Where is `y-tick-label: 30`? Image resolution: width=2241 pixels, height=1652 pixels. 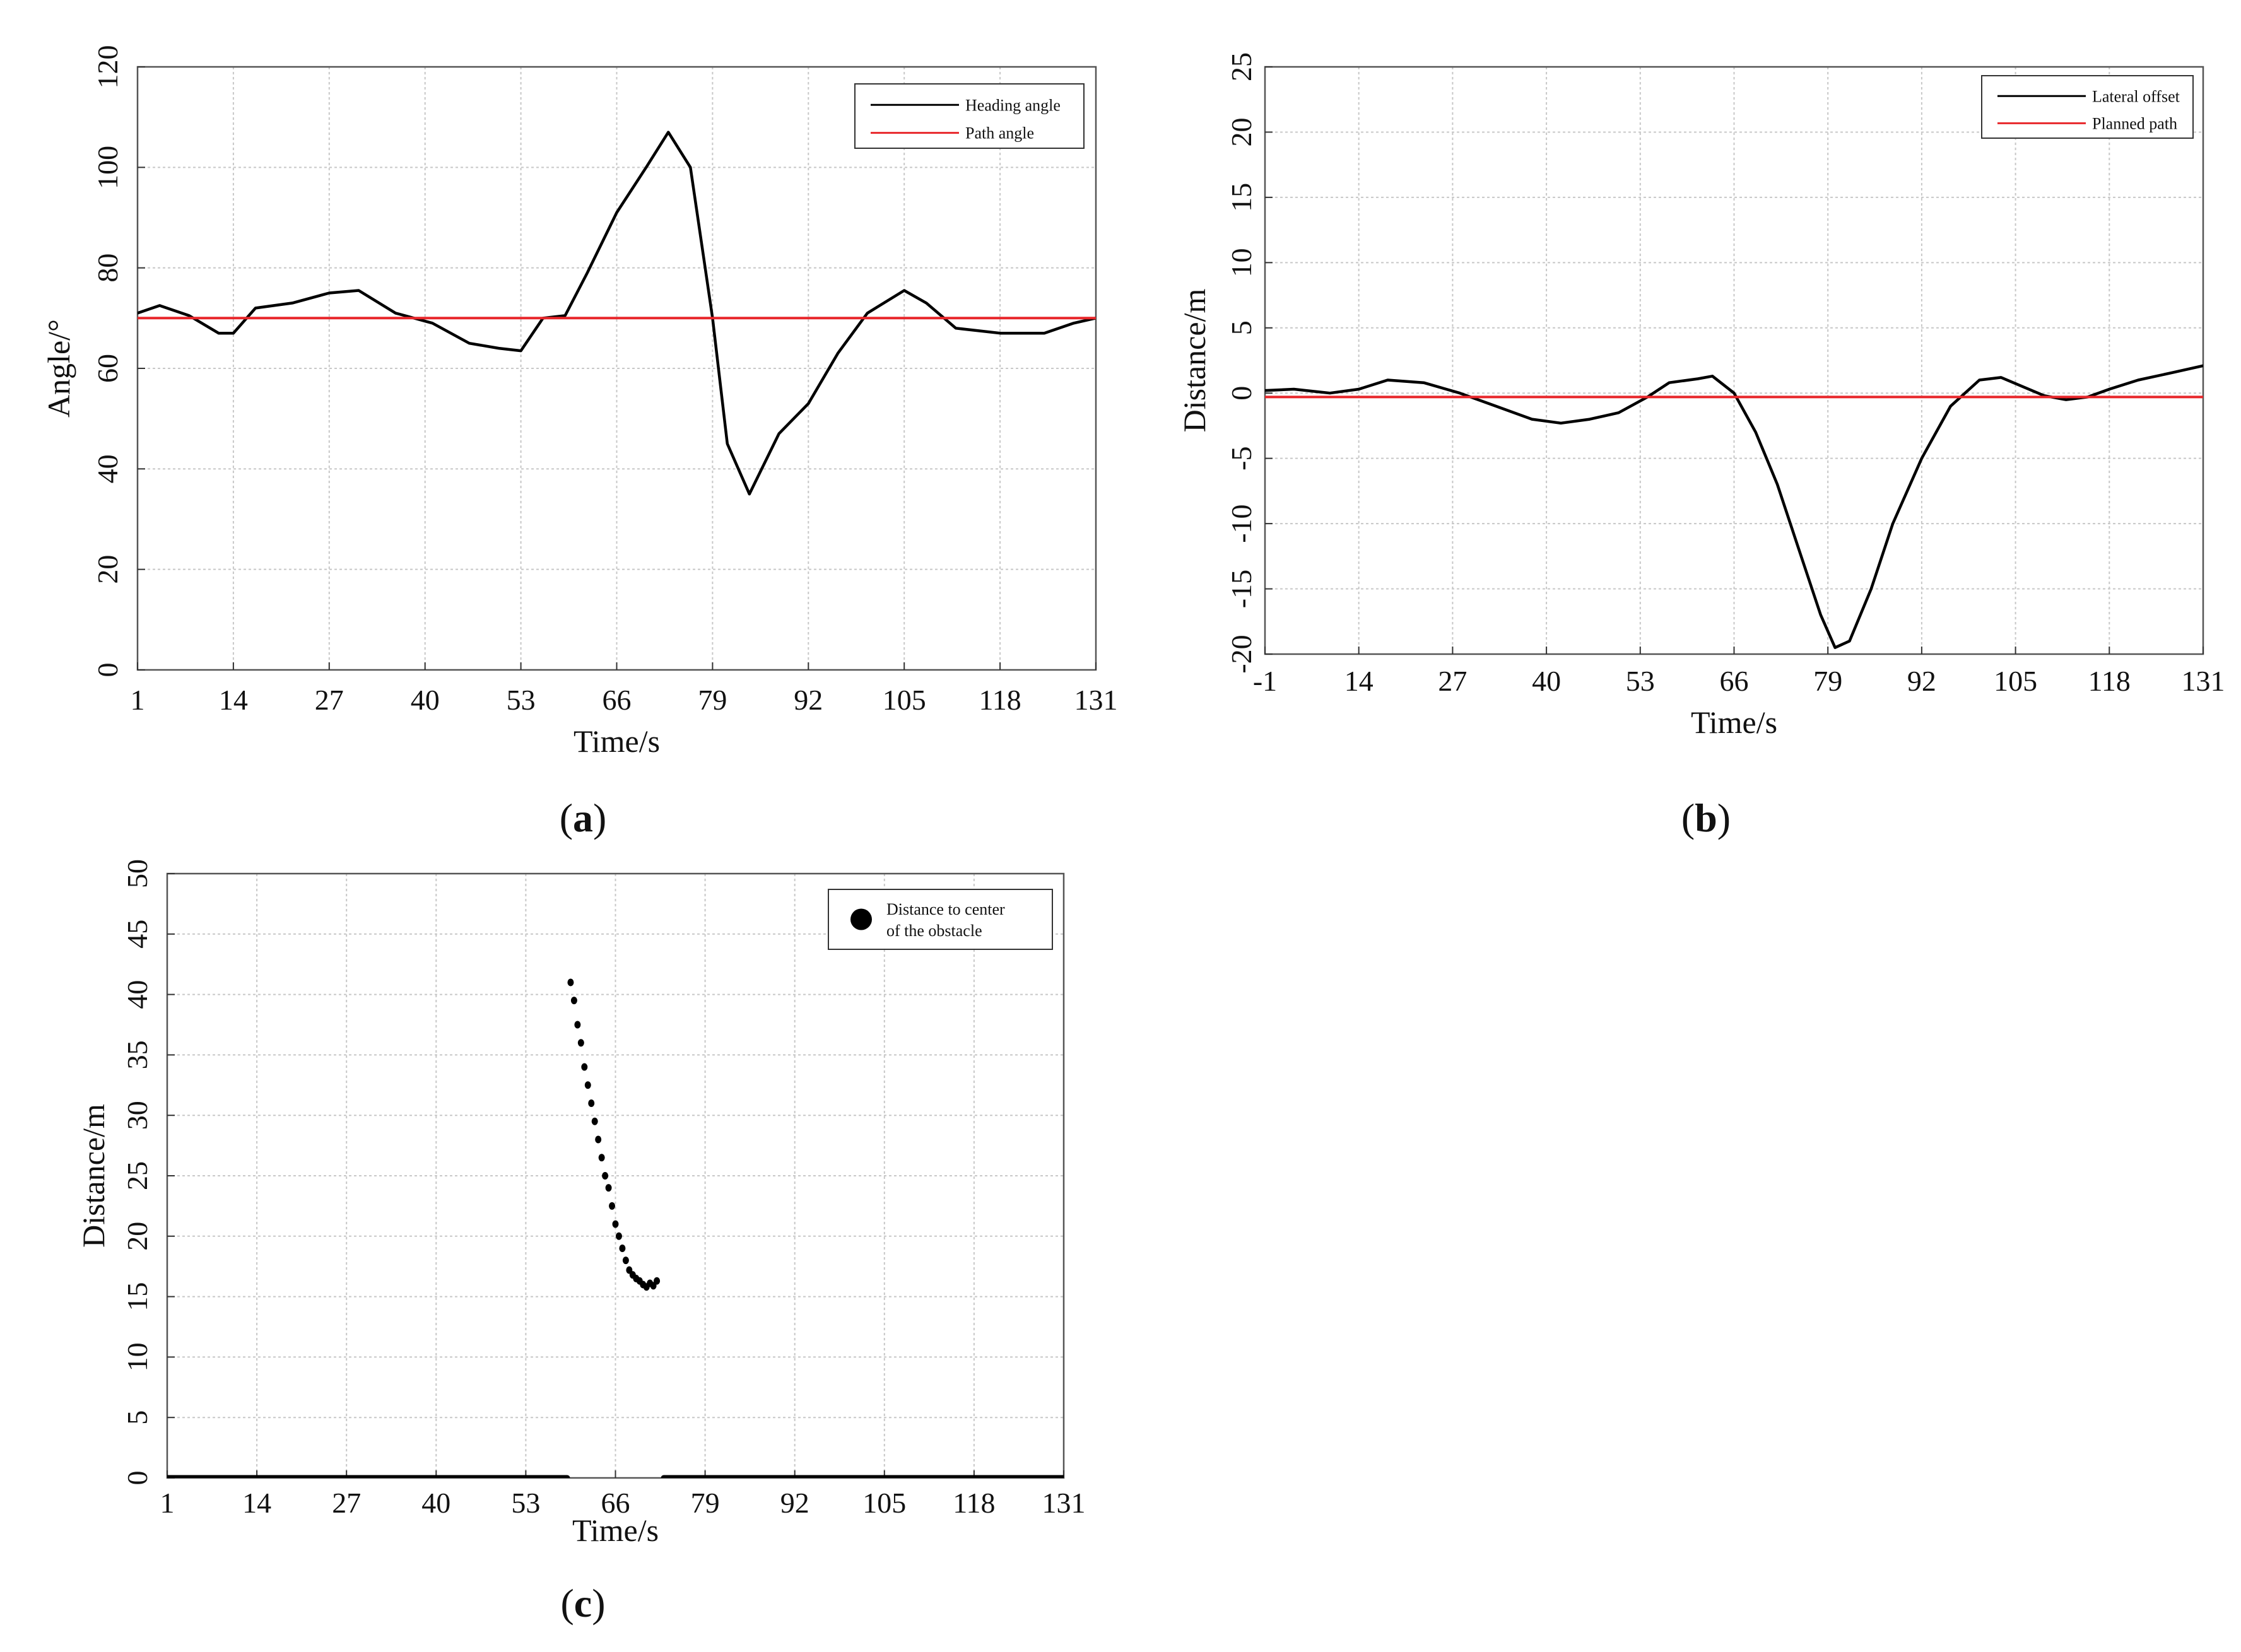 y-tick-label: 30 is located at coordinates (137, 1115).